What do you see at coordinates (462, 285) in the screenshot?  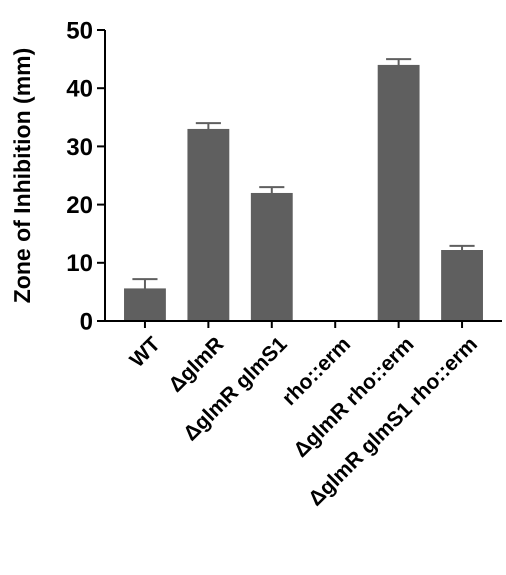 I see `bar` at bounding box center [462, 285].